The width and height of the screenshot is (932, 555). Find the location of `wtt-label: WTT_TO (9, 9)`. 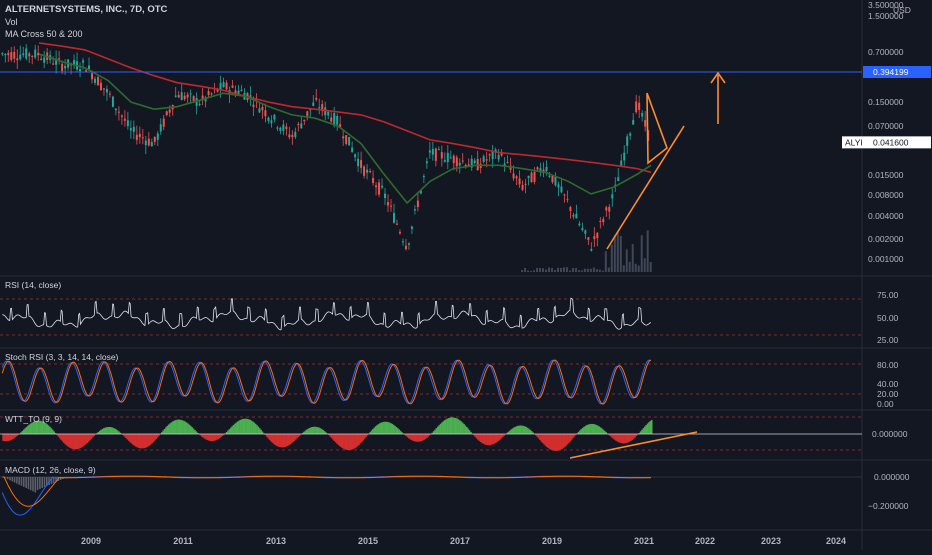

wtt-label: WTT_TO (9, 9) is located at coordinates (33, 419).